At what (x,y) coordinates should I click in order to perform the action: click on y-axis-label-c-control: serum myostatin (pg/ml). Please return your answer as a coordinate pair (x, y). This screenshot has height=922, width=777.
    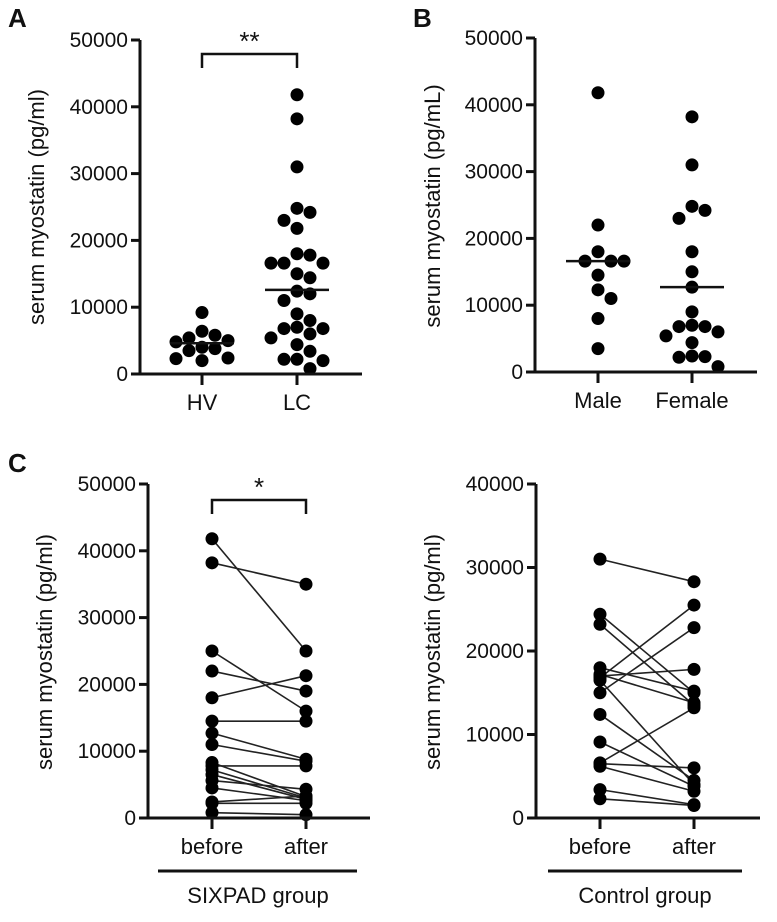
    Looking at the image, I should click on (432, 652).